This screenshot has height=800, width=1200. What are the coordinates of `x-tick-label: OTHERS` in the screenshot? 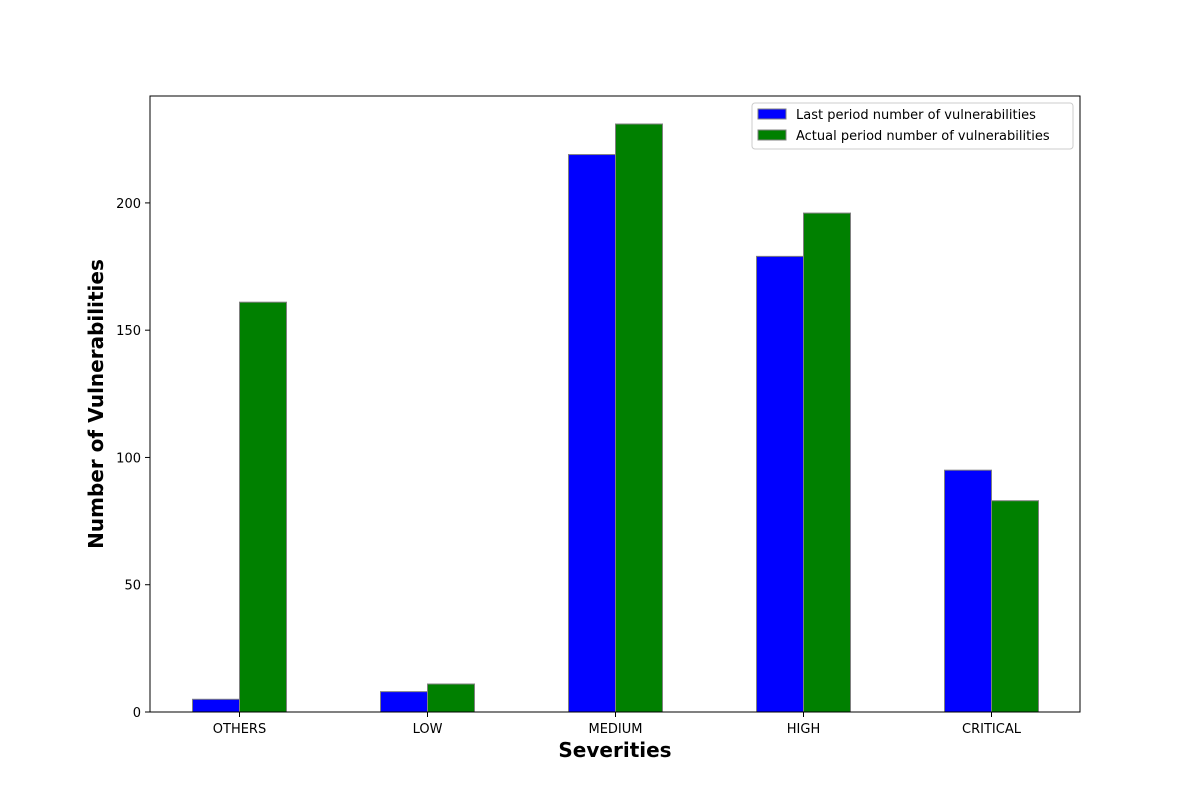 It's located at (239, 729).